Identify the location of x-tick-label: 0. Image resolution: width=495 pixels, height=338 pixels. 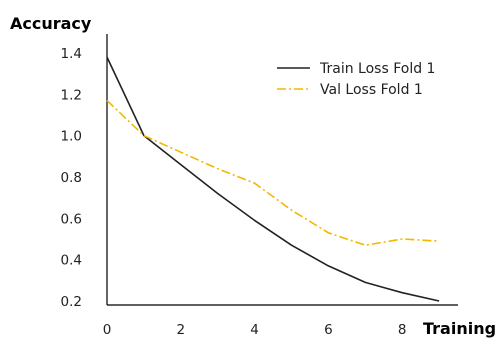
(107, 330).